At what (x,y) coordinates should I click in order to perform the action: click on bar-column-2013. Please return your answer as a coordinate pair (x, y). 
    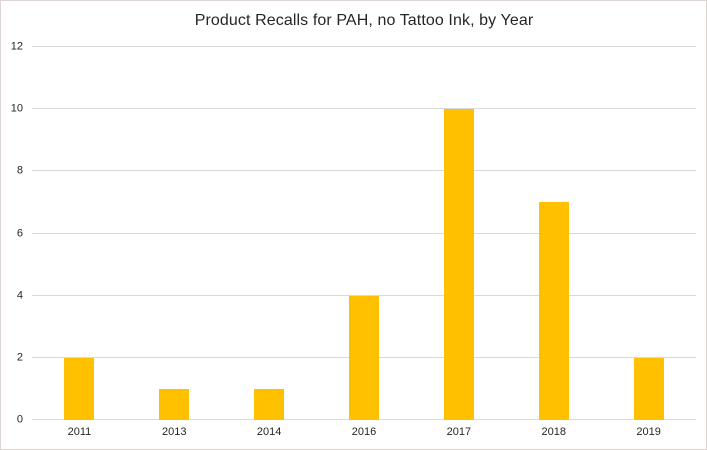
    Looking at the image, I should click on (174, 233).